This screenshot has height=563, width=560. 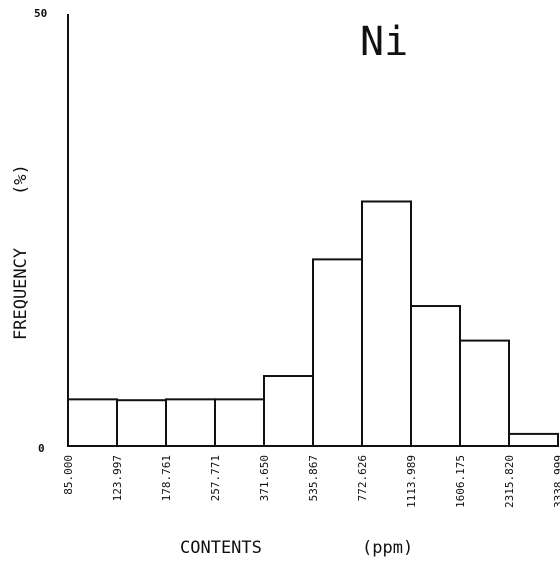 I want to click on x-tick-label: 3338.999, so click(x=556, y=481).